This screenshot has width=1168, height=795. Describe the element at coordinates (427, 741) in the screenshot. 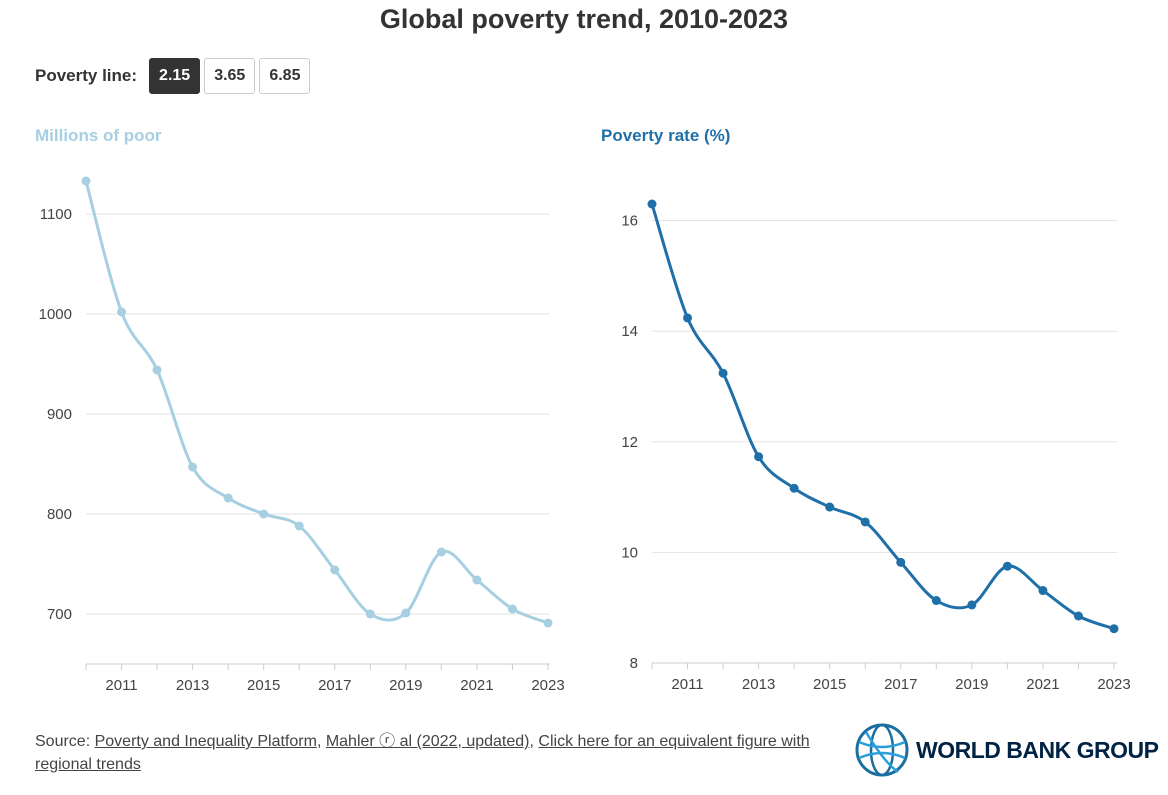

I see `mahler-link: Mahler ⓡ al (2022, updated)` at that location.